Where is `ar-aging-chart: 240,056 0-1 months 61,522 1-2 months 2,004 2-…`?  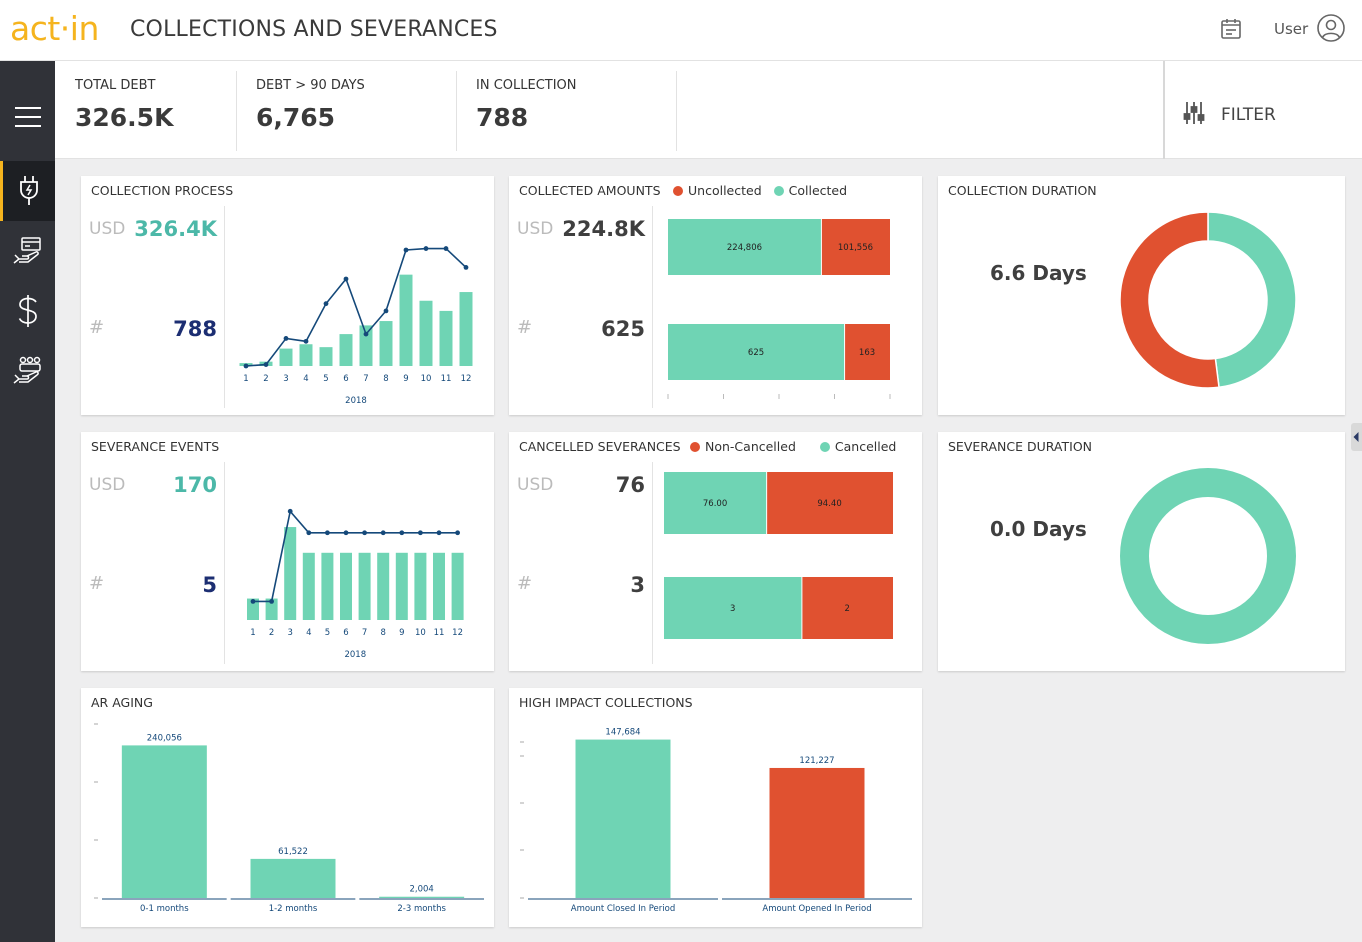 ar-aging-chart: 240,056 0-1 months 61,522 1-2 months 2,004 2-… is located at coordinates (289, 818).